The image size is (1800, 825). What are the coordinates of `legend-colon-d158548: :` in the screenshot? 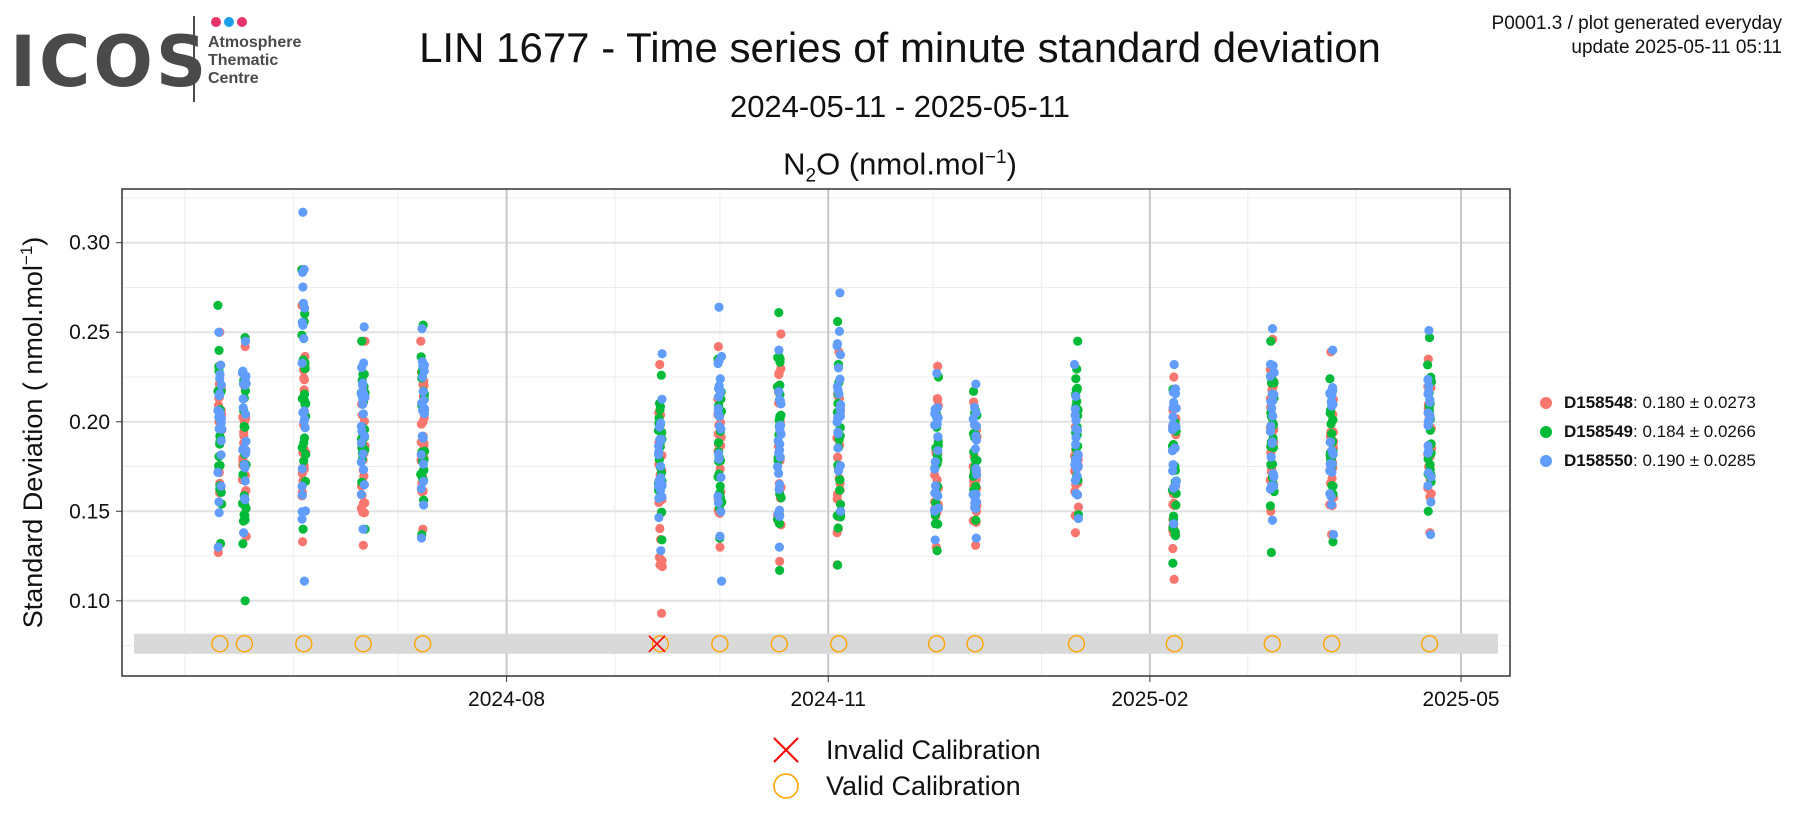 It's located at (1638, 402).